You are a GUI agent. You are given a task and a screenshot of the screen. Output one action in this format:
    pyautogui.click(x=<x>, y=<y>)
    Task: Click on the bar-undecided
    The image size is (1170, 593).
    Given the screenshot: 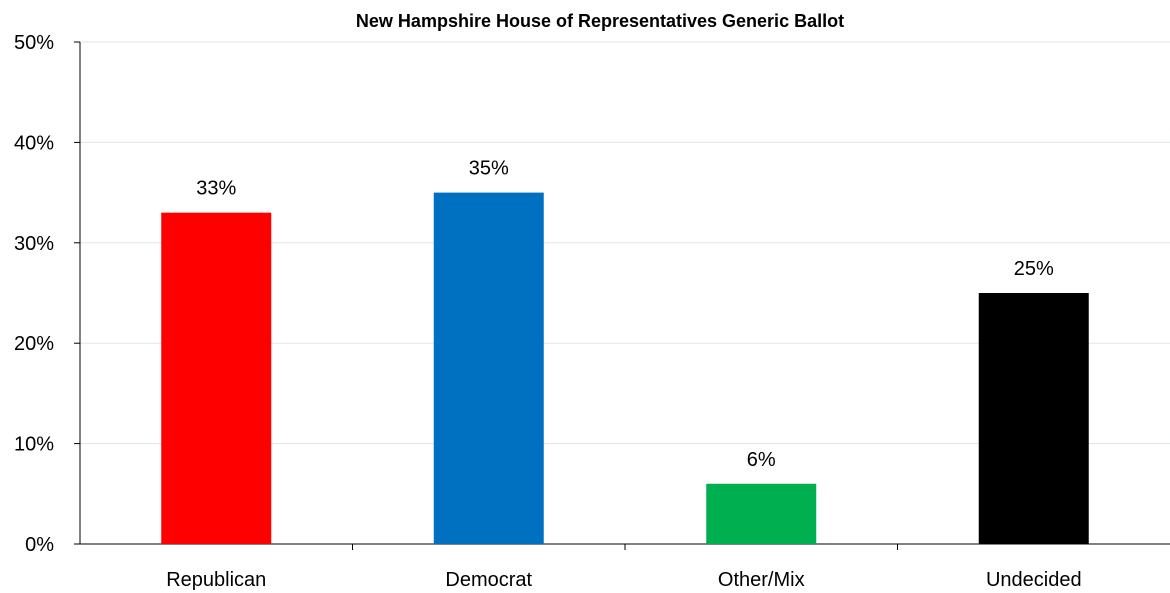 What is the action you would take?
    pyautogui.click(x=1033, y=418)
    